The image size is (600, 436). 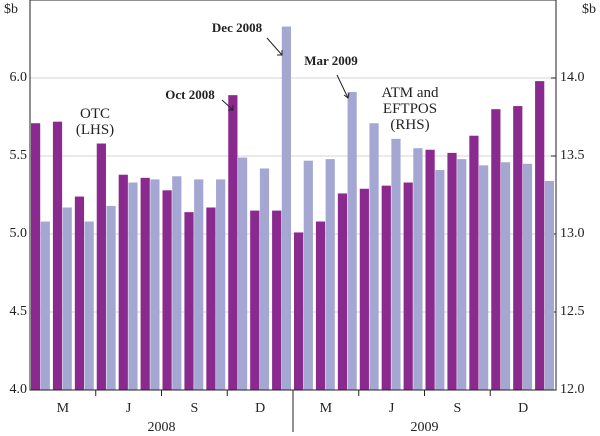 What do you see at coordinates (572, 311) in the screenshot?
I see `y2-tick-label: 12.5` at bounding box center [572, 311].